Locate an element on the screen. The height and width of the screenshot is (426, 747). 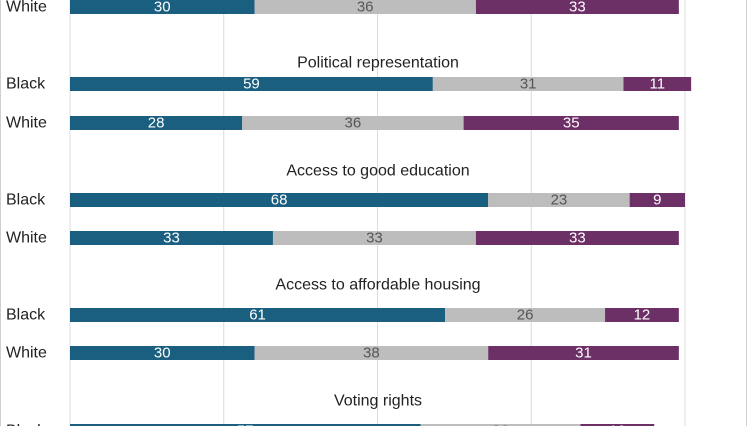
data-label: 35 is located at coordinates (571, 123).